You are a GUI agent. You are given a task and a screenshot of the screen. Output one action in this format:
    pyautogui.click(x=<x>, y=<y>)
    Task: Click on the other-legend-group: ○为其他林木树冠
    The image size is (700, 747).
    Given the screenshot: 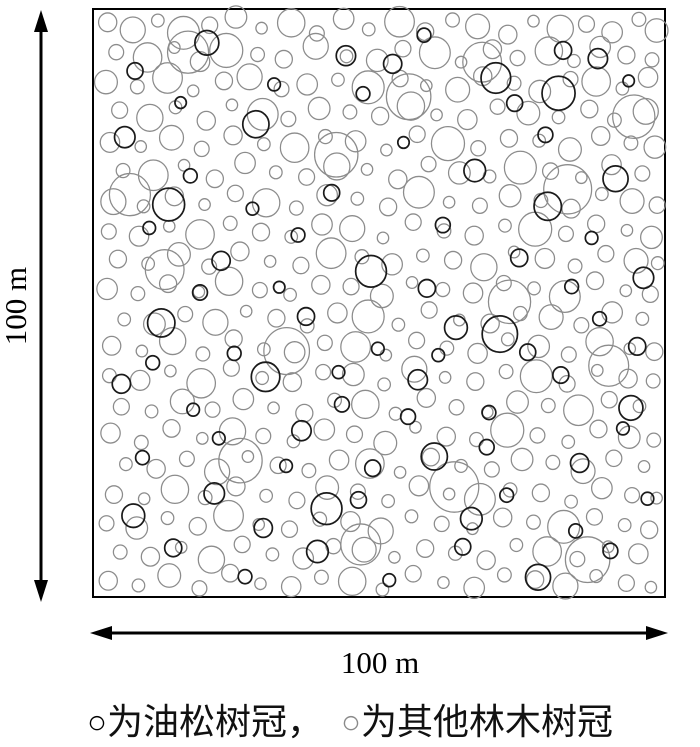 What is the action you would take?
    pyautogui.click(x=477, y=719)
    